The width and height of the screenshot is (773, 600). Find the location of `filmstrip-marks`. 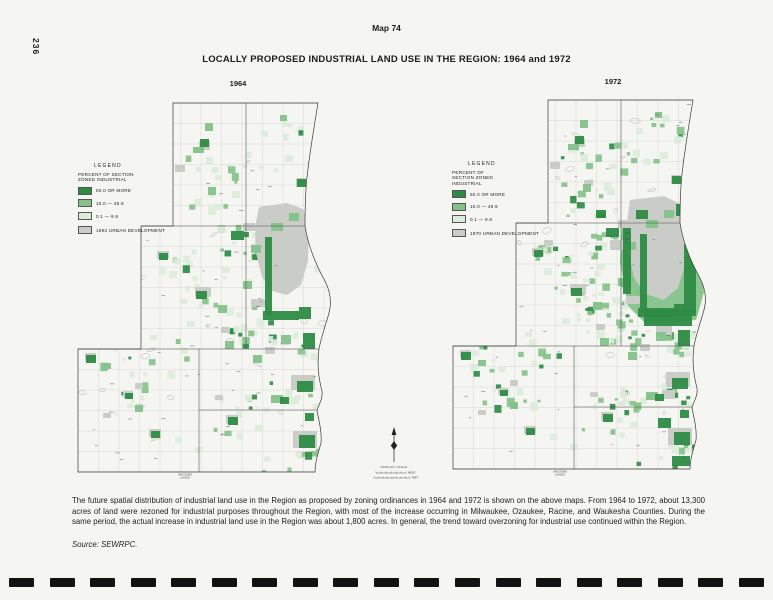

filmstrip-marks is located at coordinates (386, 582).